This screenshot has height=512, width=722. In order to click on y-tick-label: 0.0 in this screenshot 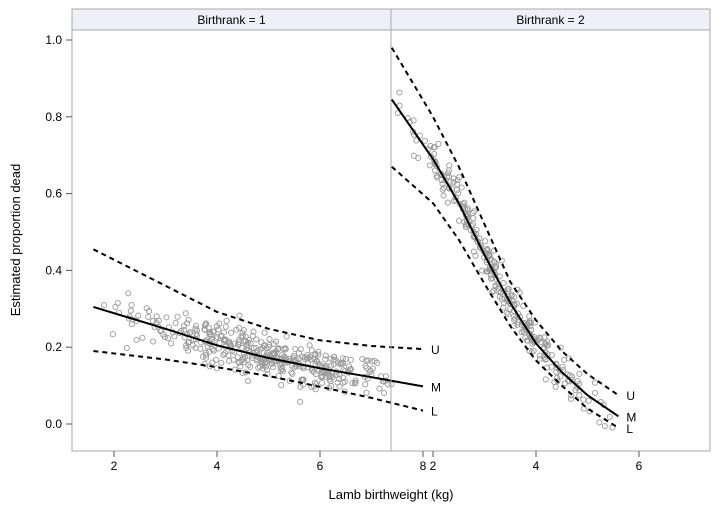, I will do `click(53, 424)`.